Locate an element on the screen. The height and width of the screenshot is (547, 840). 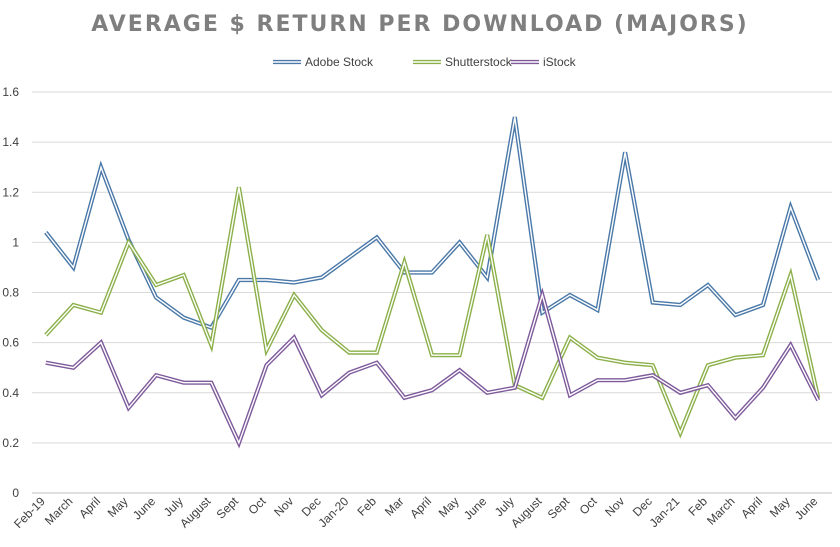
legend: Adobe Stock Shutterstock iStock is located at coordinates (425, 62).